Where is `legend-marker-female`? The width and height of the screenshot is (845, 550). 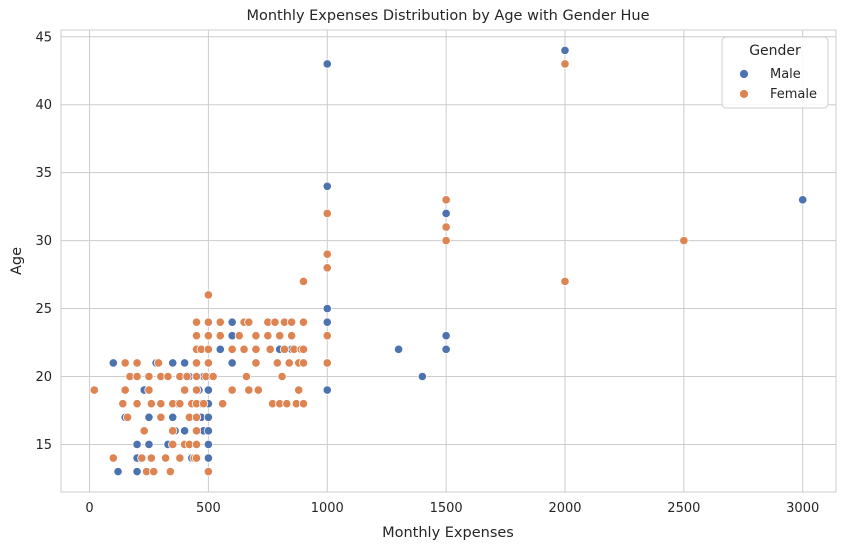 legend-marker-female is located at coordinates (744, 94).